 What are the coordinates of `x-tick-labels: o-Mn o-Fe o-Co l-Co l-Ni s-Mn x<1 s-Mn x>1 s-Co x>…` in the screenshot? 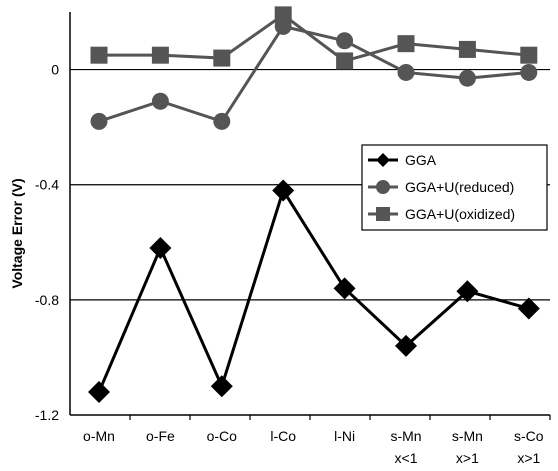 It's located at (313, 447).